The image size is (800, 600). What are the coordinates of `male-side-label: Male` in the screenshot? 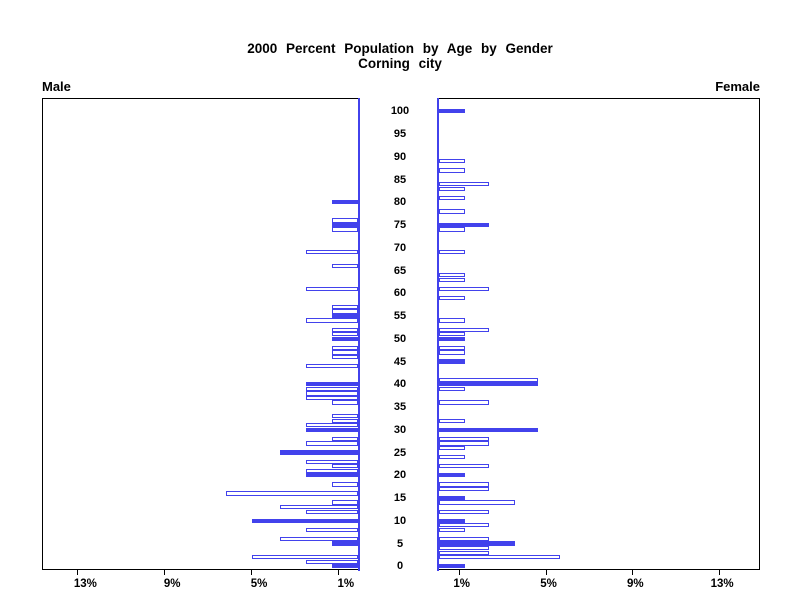 It's located at (56, 86).